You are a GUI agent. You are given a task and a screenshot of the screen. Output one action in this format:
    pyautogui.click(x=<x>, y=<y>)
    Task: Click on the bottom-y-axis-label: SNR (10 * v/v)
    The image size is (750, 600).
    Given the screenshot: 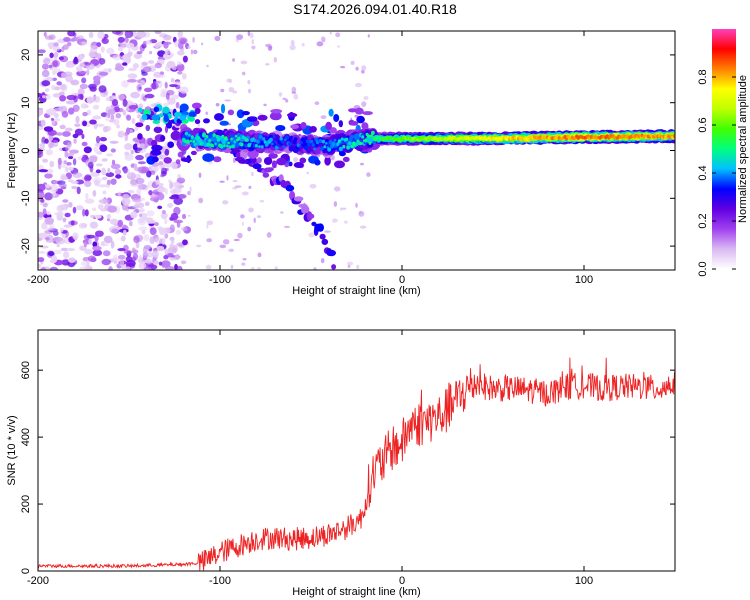 What is the action you would take?
    pyautogui.click(x=12, y=450)
    